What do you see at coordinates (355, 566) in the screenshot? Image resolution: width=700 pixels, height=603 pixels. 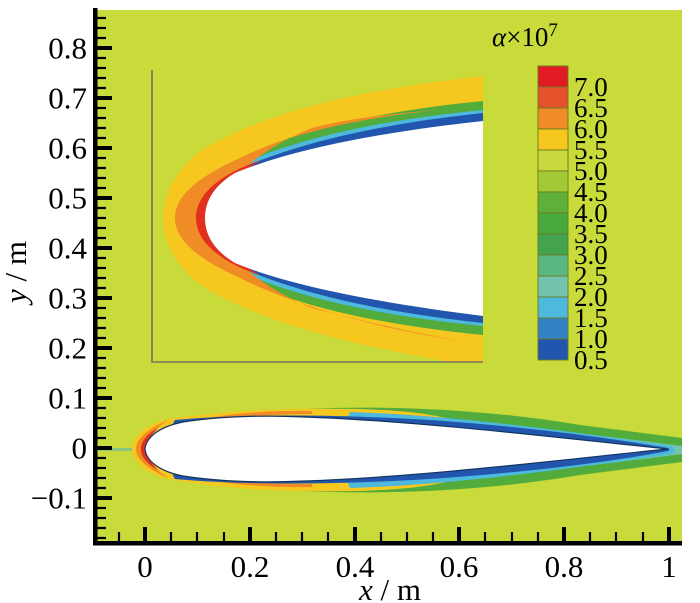 I see `x-tick-label: 0.4` at bounding box center [355, 566].